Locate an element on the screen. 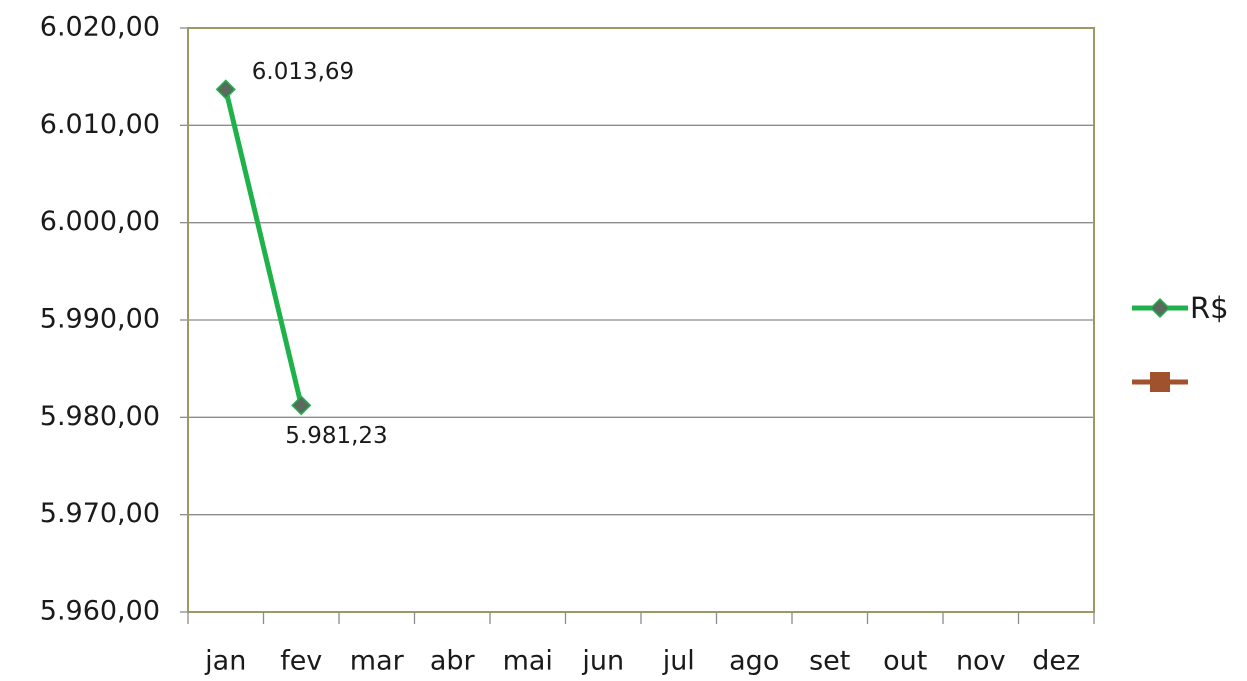 The width and height of the screenshot is (1247, 681). x-tick-label: nov is located at coordinates (981, 661).